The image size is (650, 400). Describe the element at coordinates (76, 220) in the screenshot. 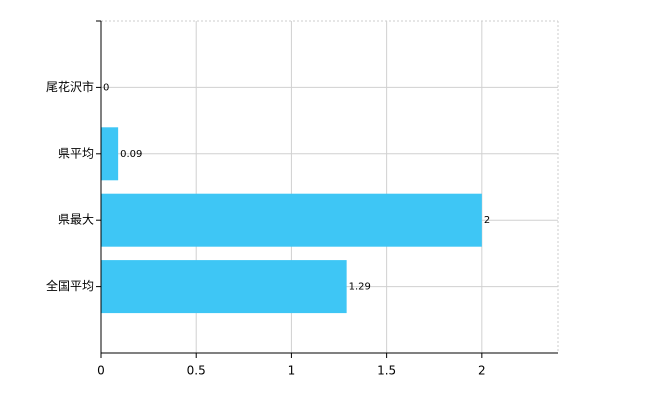

I see `y-tick-label: 県最大` at that location.